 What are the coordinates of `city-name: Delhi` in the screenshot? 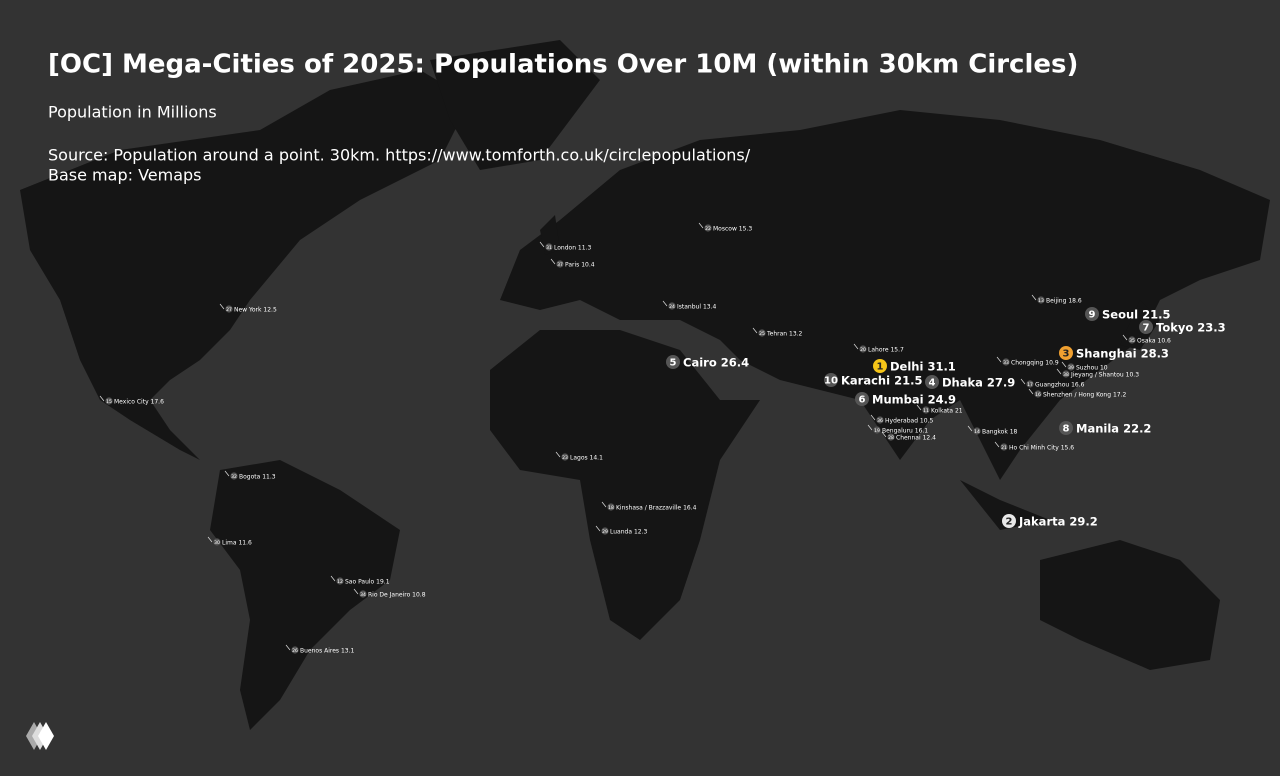 It's located at (906, 366).